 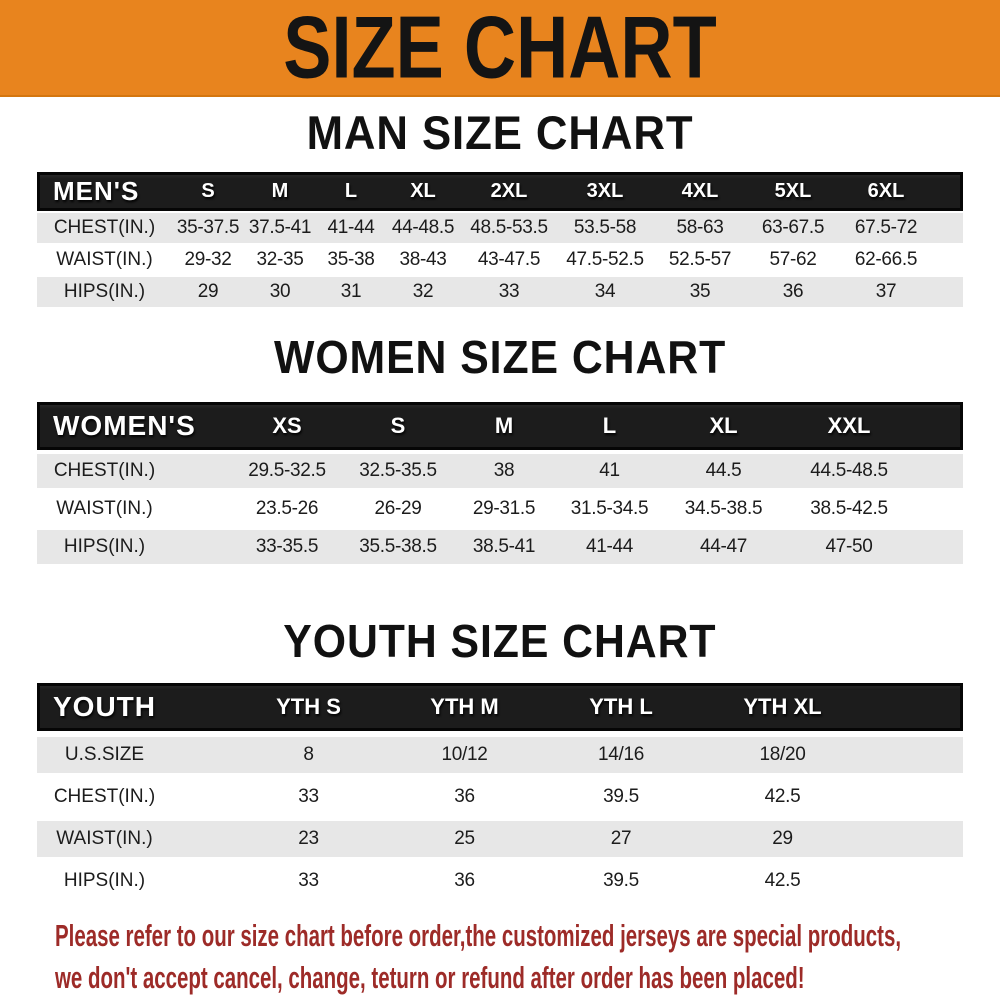 I want to click on size-value: 8, so click(x=308, y=754).